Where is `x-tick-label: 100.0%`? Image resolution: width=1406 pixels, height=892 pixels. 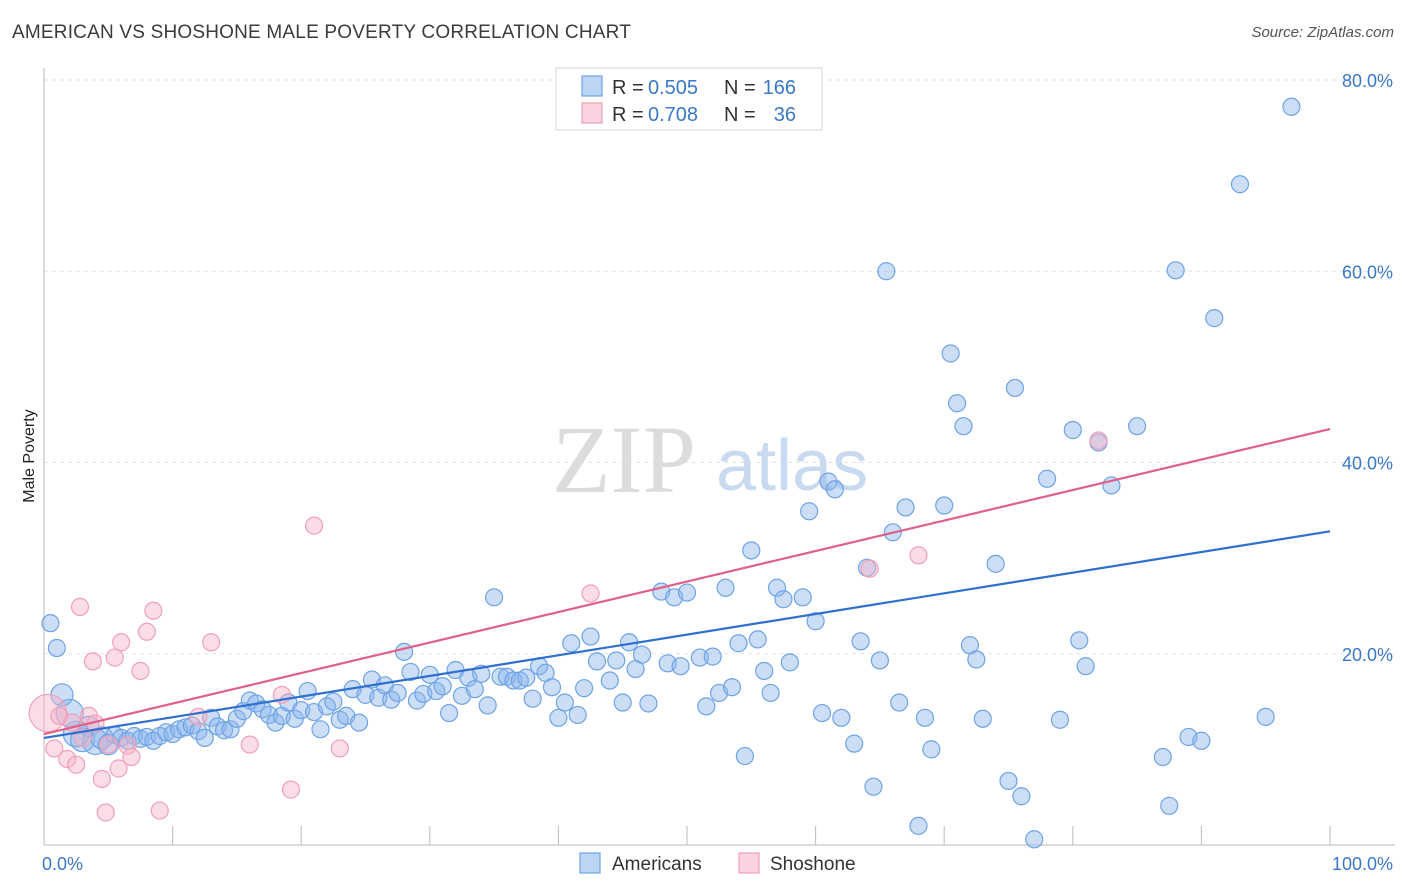 x-tick-label: 100.0% is located at coordinates (1362, 864).